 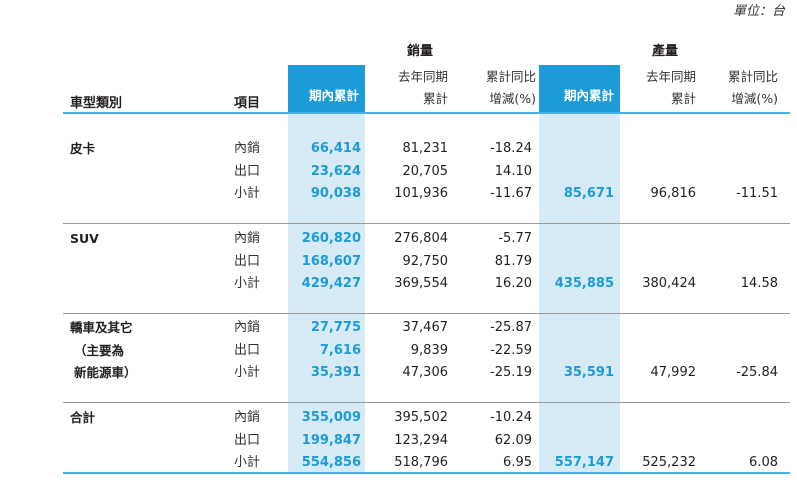 What do you see at coordinates (335, 148) in the screenshot?
I see `sales-cumulative-cell: 66,414` at bounding box center [335, 148].